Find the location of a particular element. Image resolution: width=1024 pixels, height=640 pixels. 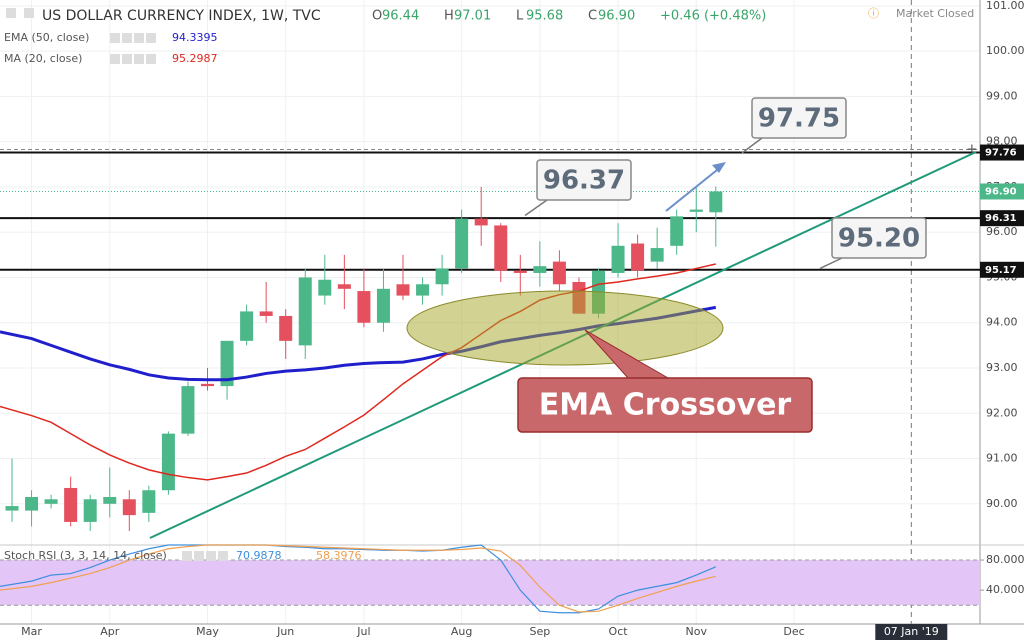

market-status: Market Closed is located at coordinates (935, 13).